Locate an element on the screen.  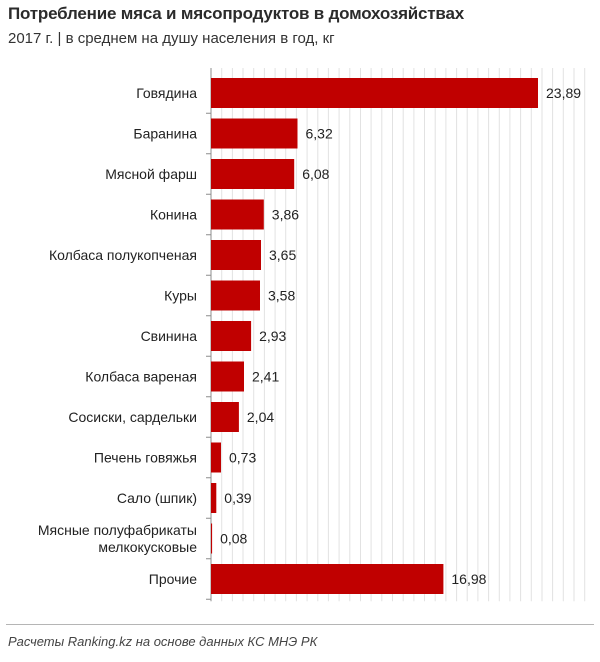
category-label-line: Куры is located at coordinates (180, 296).